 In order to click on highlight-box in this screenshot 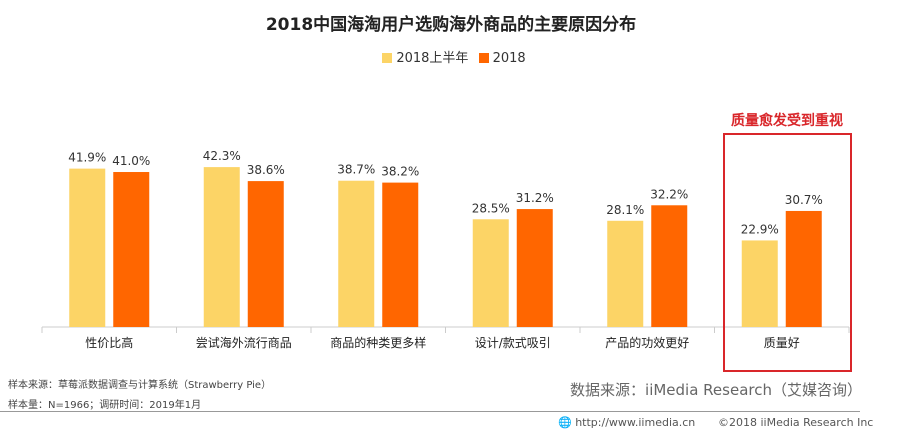, I will do `click(787, 252)`.